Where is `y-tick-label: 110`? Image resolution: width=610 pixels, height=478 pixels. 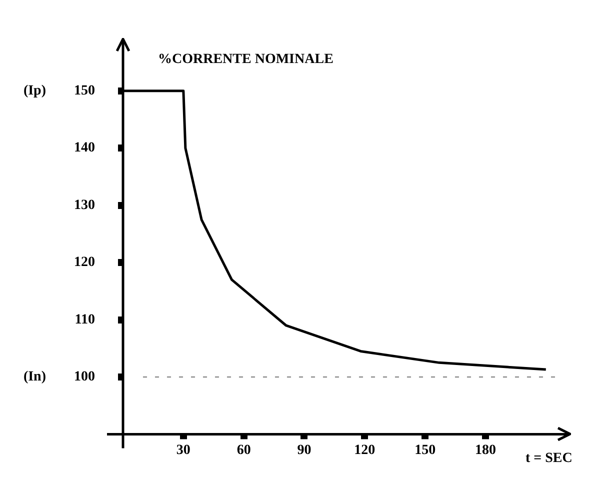
y-tick-label: 110 is located at coordinates (84, 320).